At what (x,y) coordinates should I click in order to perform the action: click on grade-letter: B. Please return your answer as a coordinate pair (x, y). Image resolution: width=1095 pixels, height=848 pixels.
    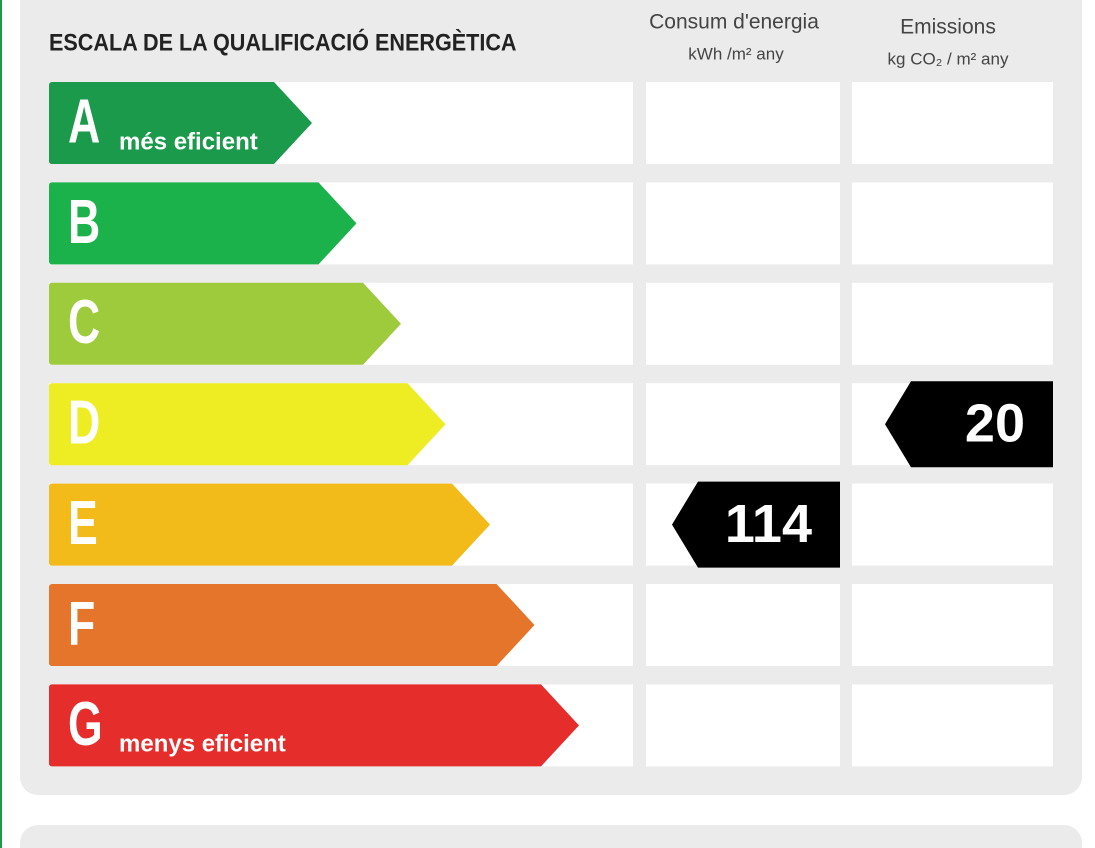
    Looking at the image, I should click on (84, 222).